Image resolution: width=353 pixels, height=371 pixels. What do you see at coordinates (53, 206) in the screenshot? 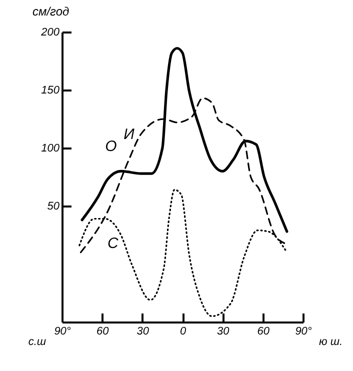
I see `y-tick-label: 50` at bounding box center [53, 206].